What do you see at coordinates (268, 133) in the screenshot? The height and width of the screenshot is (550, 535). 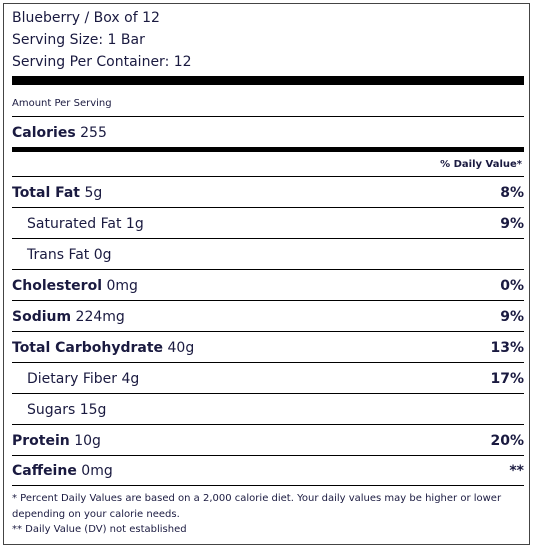 I see `calories-row: Calories 255` at bounding box center [268, 133].